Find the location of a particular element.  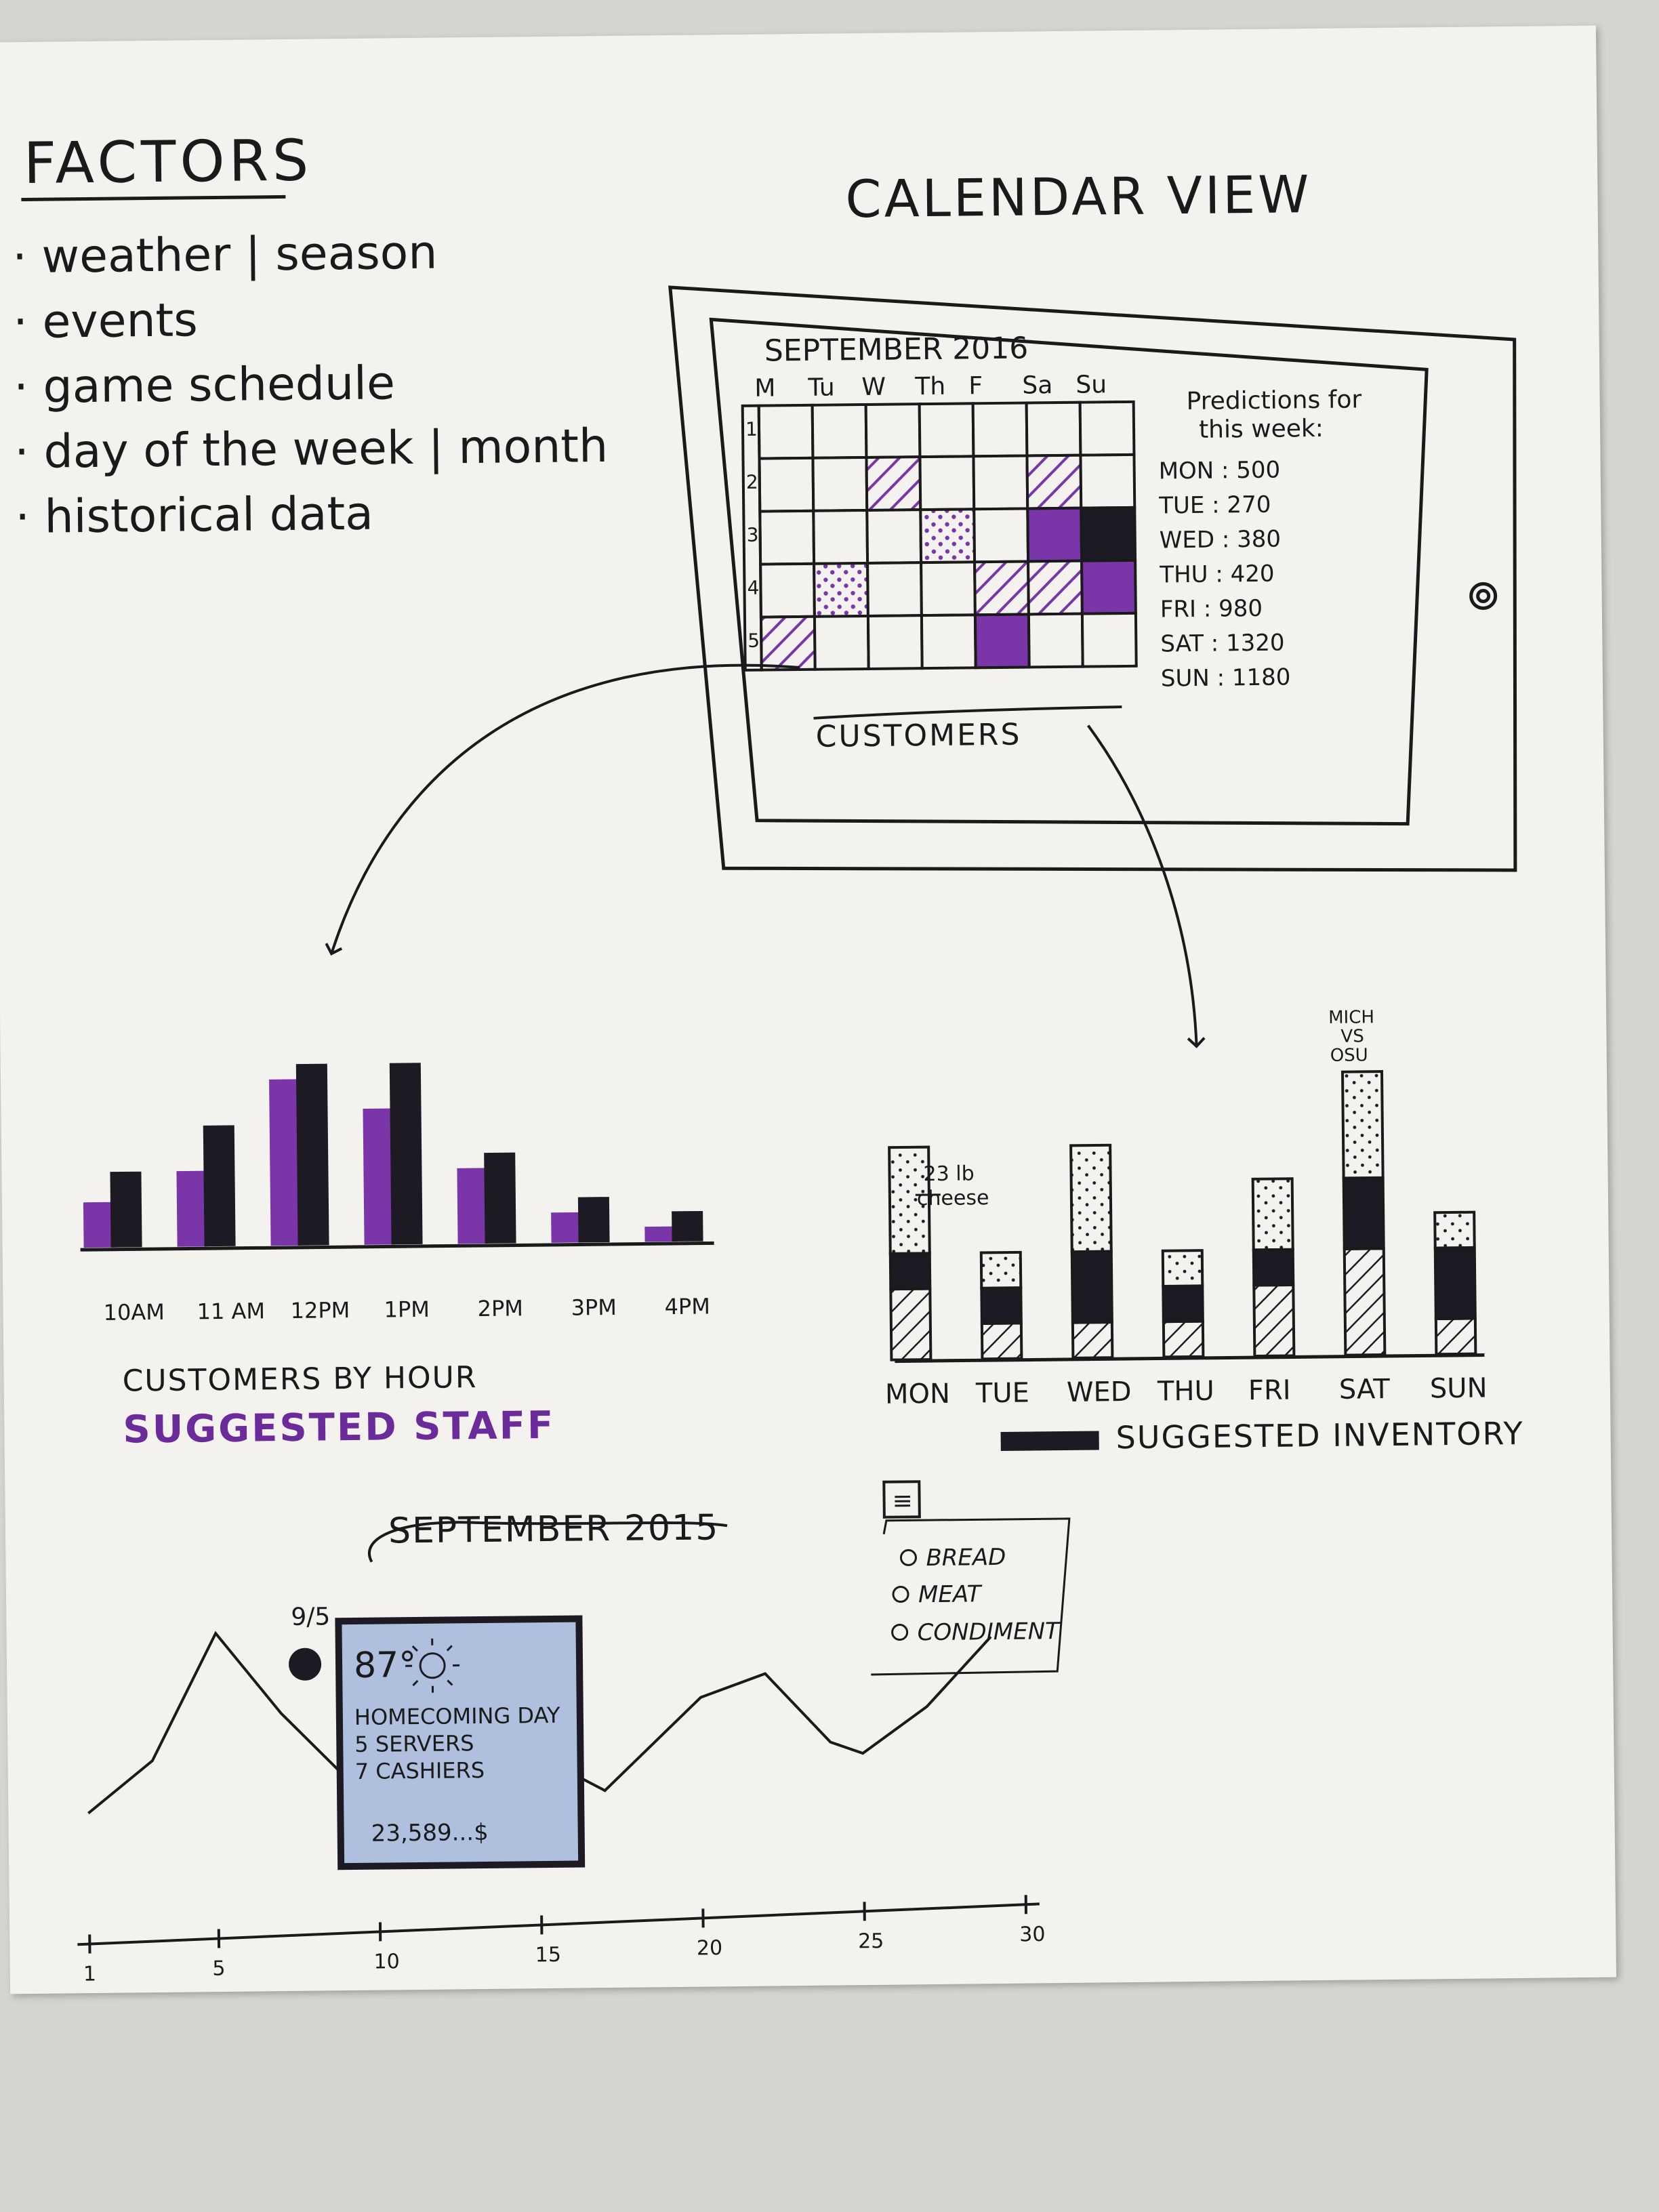

timeline-tick-label: 20 is located at coordinates (710, 1948).